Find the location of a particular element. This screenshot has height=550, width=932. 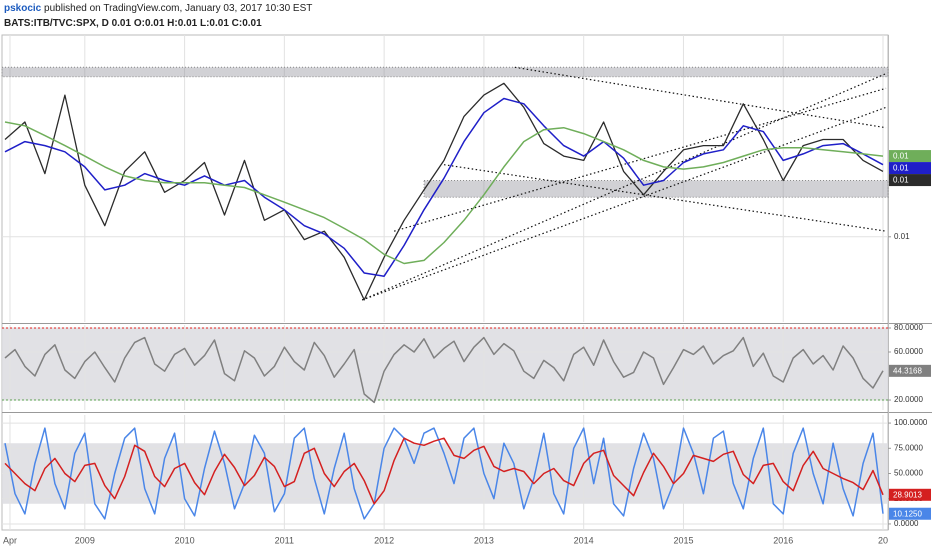

x-tick-label: 2012 is located at coordinates (384, 540).